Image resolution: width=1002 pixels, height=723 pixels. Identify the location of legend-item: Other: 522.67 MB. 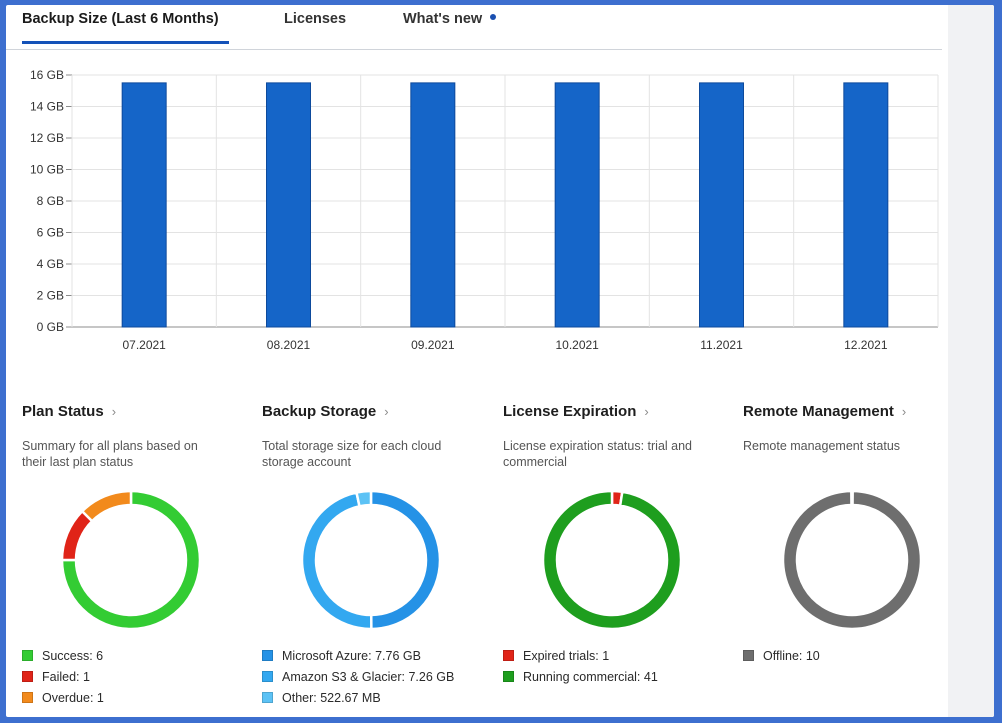
(358, 698).